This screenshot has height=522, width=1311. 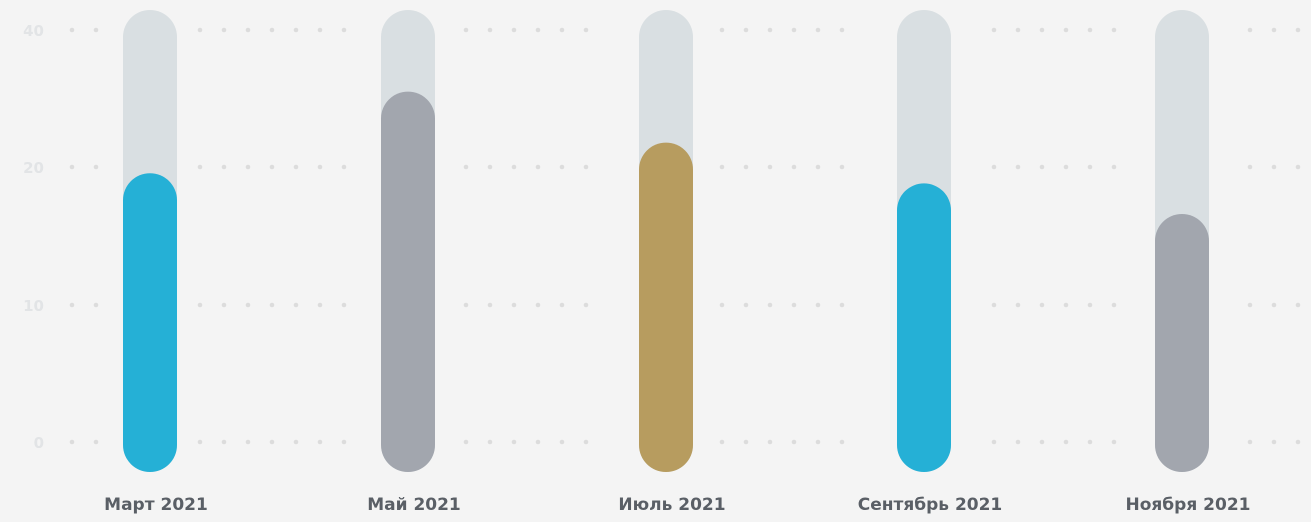 I want to click on y-axis-ticks: 40 20 10 0, so click(x=33, y=237).